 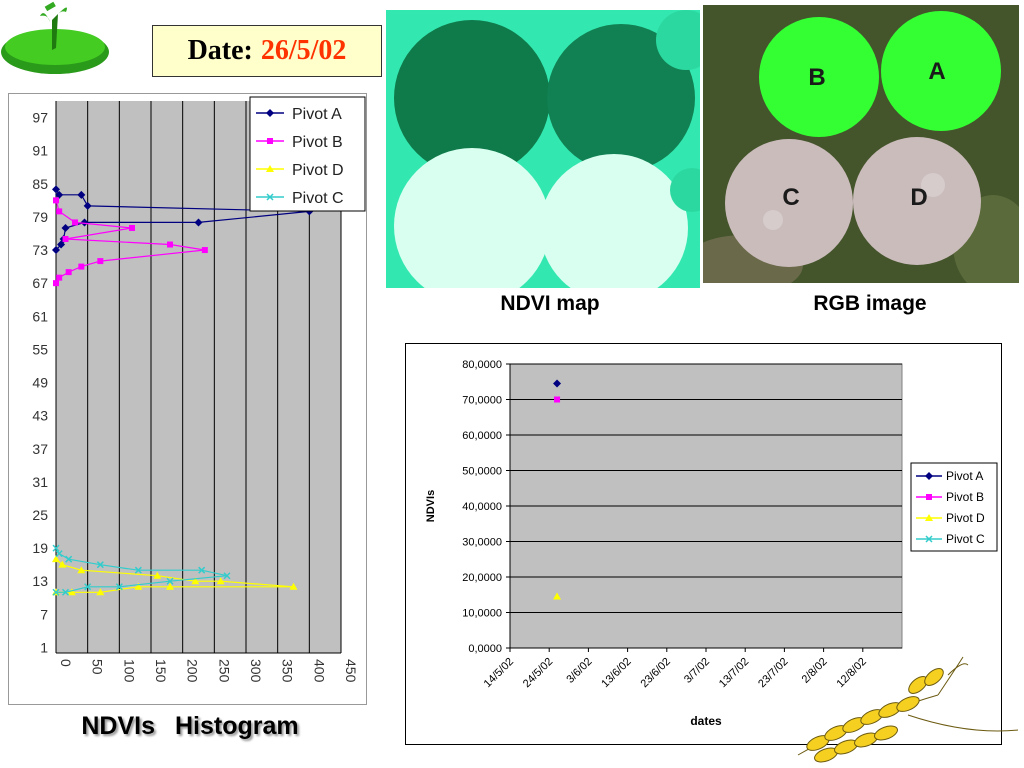 I want to click on histogram-x-tick-label: 400, so click(x=319, y=671).